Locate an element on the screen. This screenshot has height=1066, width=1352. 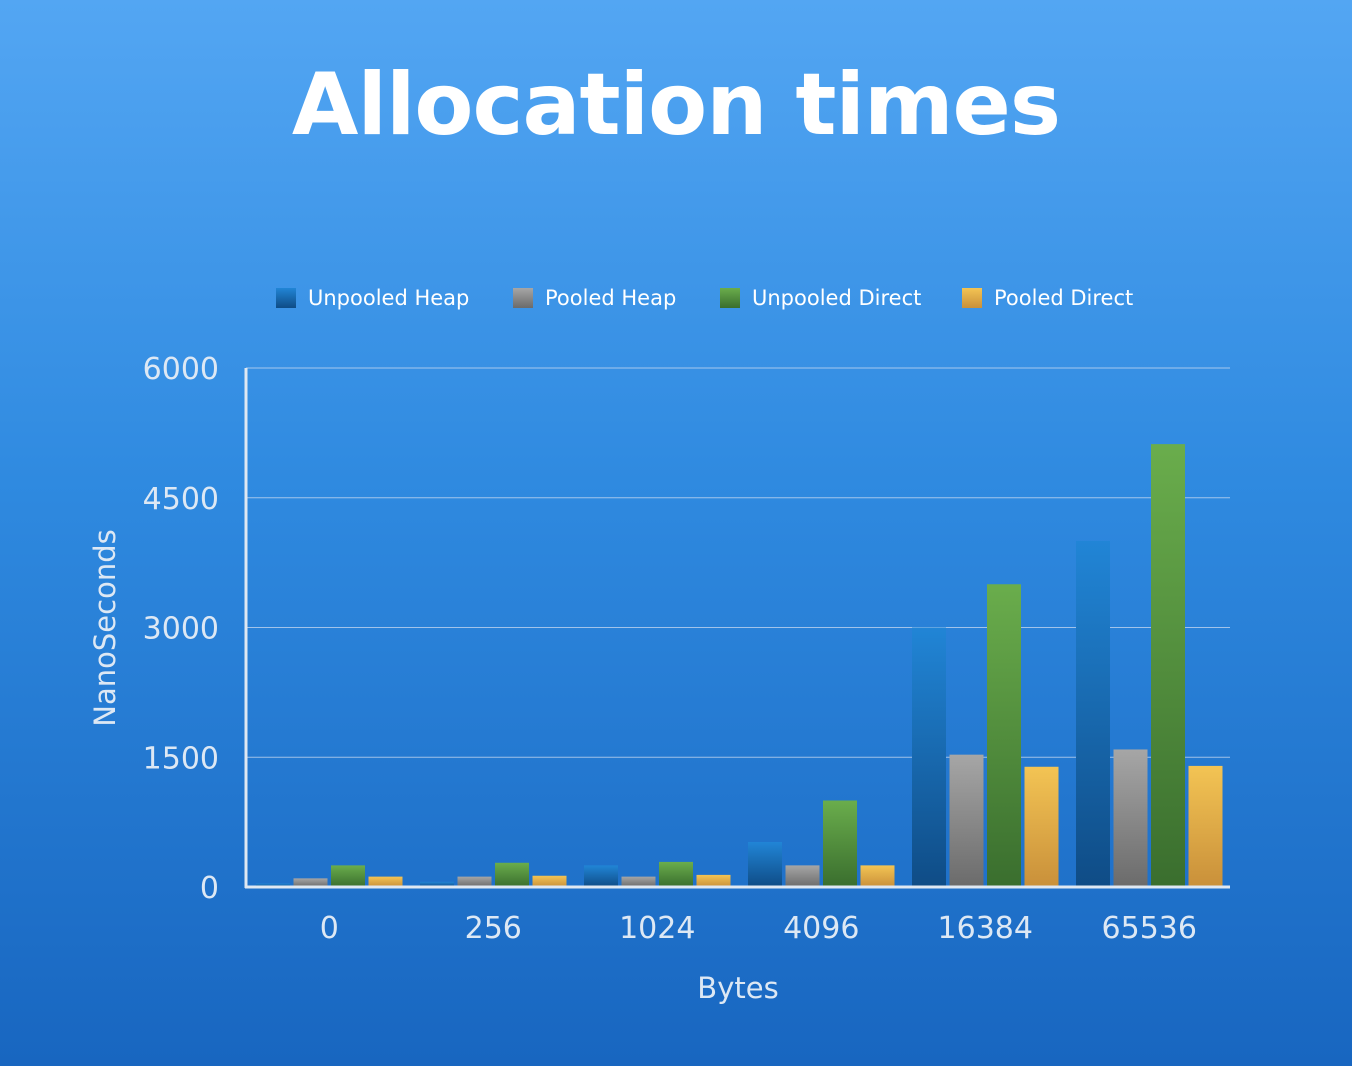
legend-swatch-pooled-direct is located at coordinates (972, 298).